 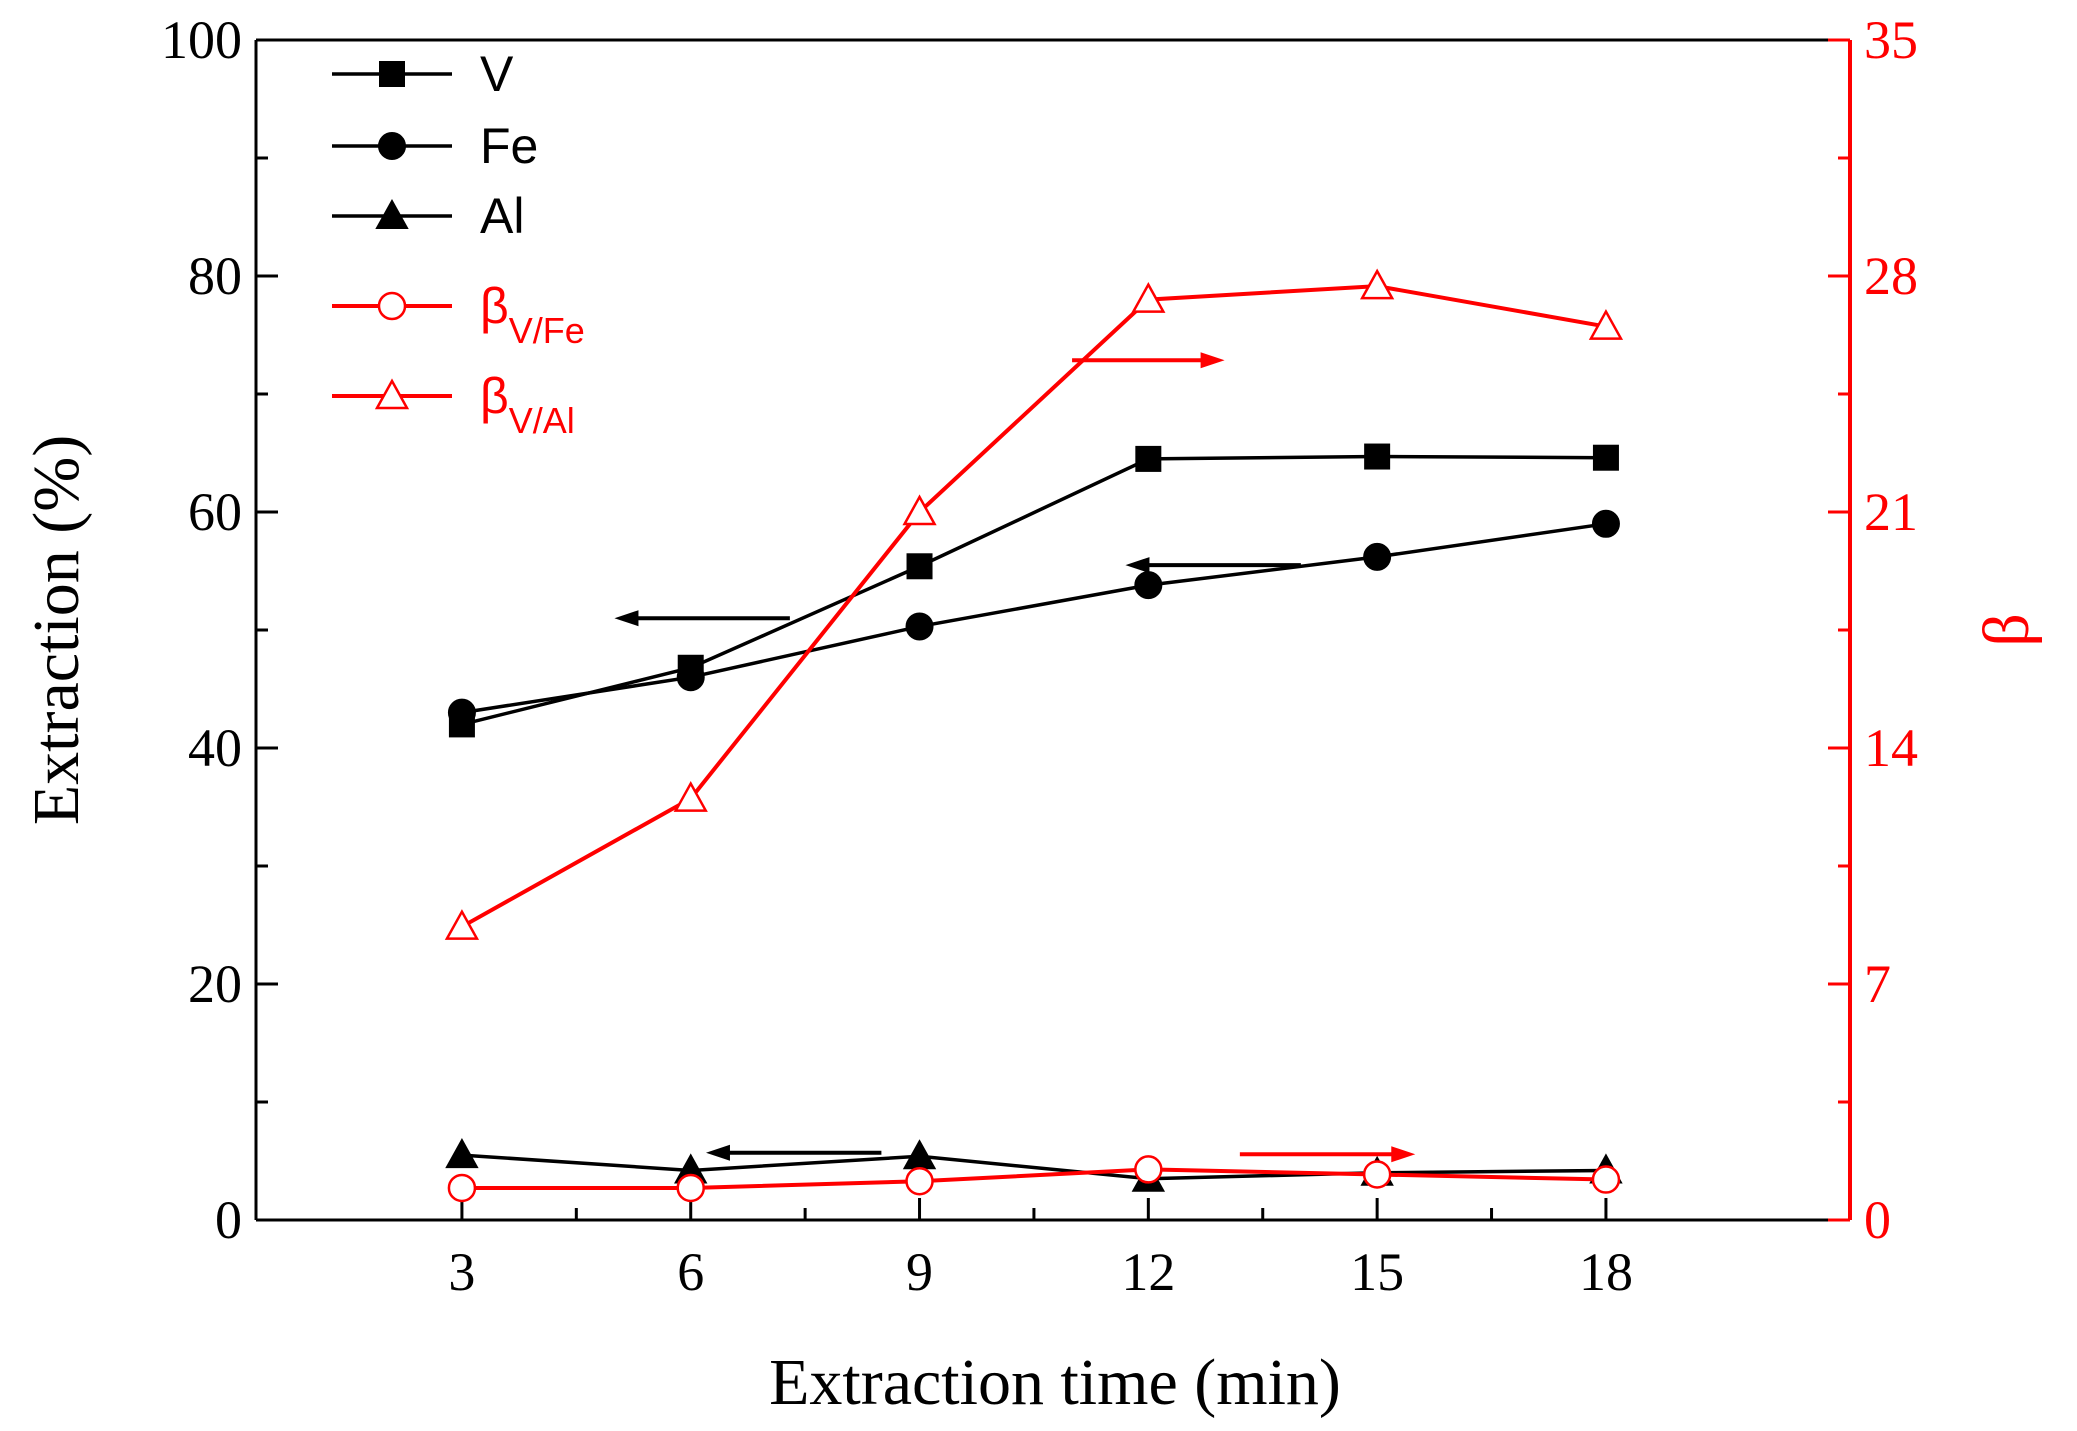 What do you see at coordinates (1055, 1382) in the screenshot?
I see `x-axis-title: Extraction time (min)` at bounding box center [1055, 1382].